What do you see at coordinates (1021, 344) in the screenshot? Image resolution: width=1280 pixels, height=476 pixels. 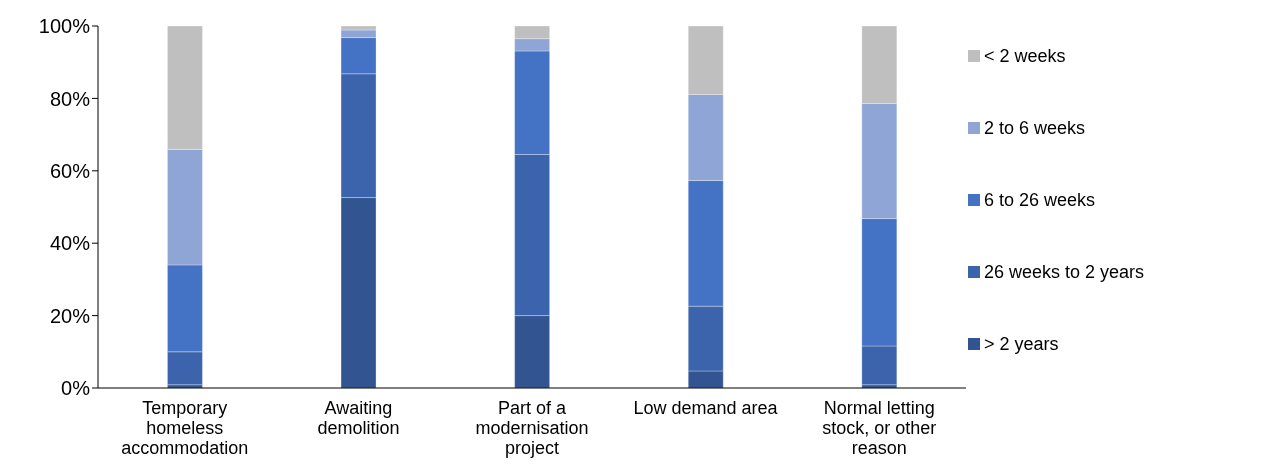 I see `legend-label: > 2 years` at bounding box center [1021, 344].